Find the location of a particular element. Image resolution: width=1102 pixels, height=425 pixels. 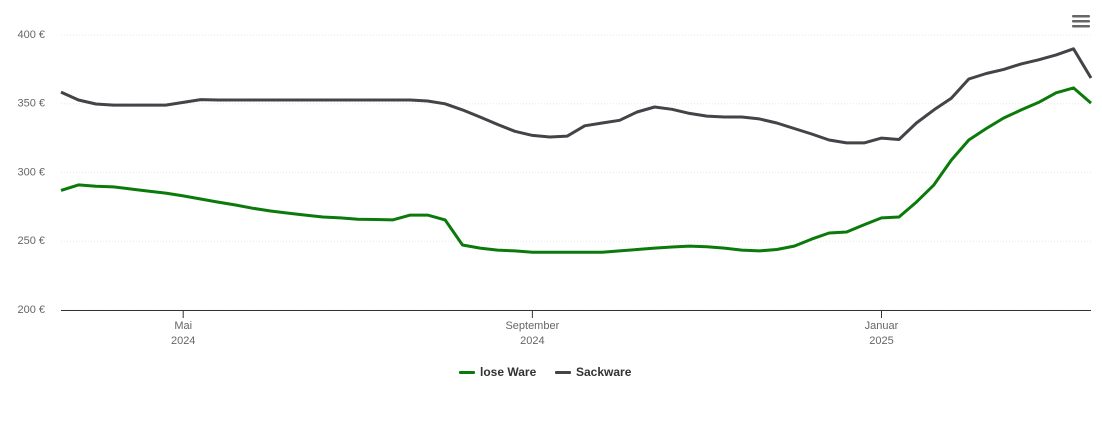

legend-item: lose Ware is located at coordinates (497, 372).